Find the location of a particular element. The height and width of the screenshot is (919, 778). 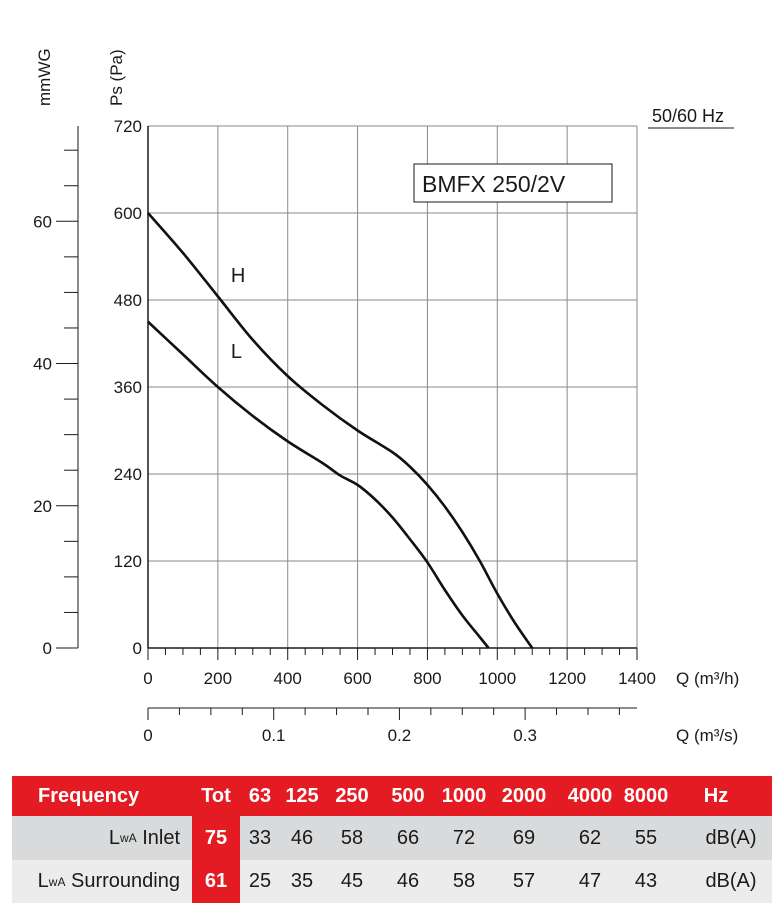

mmwg-tick-label: 60 is located at coordinates (42, 221).